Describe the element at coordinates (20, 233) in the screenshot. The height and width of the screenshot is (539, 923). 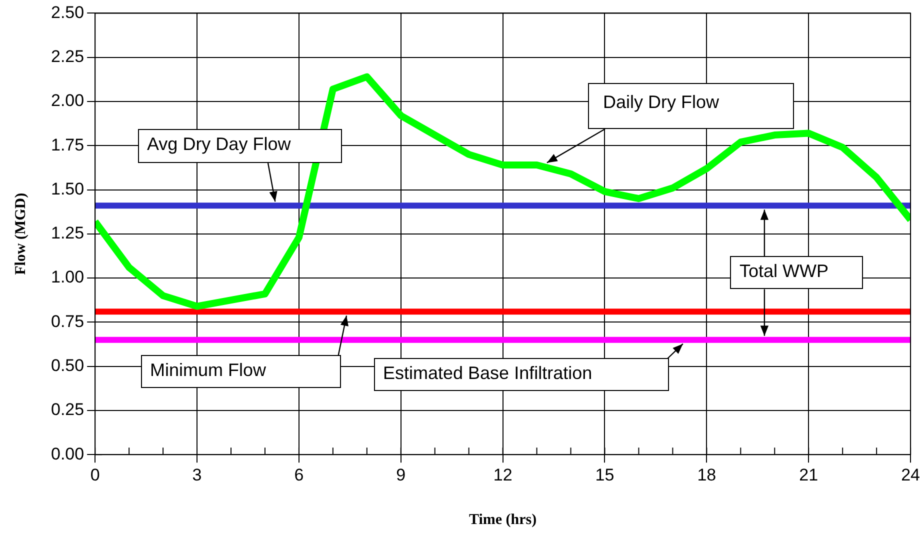
I see `y-axis-title: Flow (MGD)` at that location.